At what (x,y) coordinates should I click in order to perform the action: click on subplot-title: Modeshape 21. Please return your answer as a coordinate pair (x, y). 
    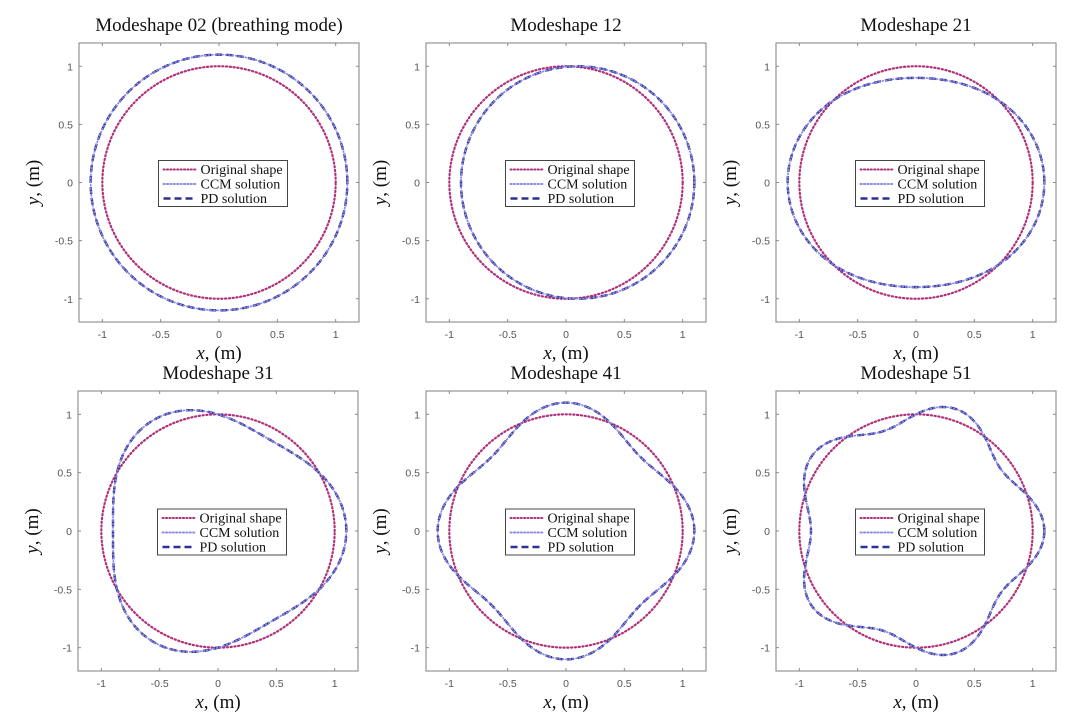
    Looking at the image, I should click on (915, 25).